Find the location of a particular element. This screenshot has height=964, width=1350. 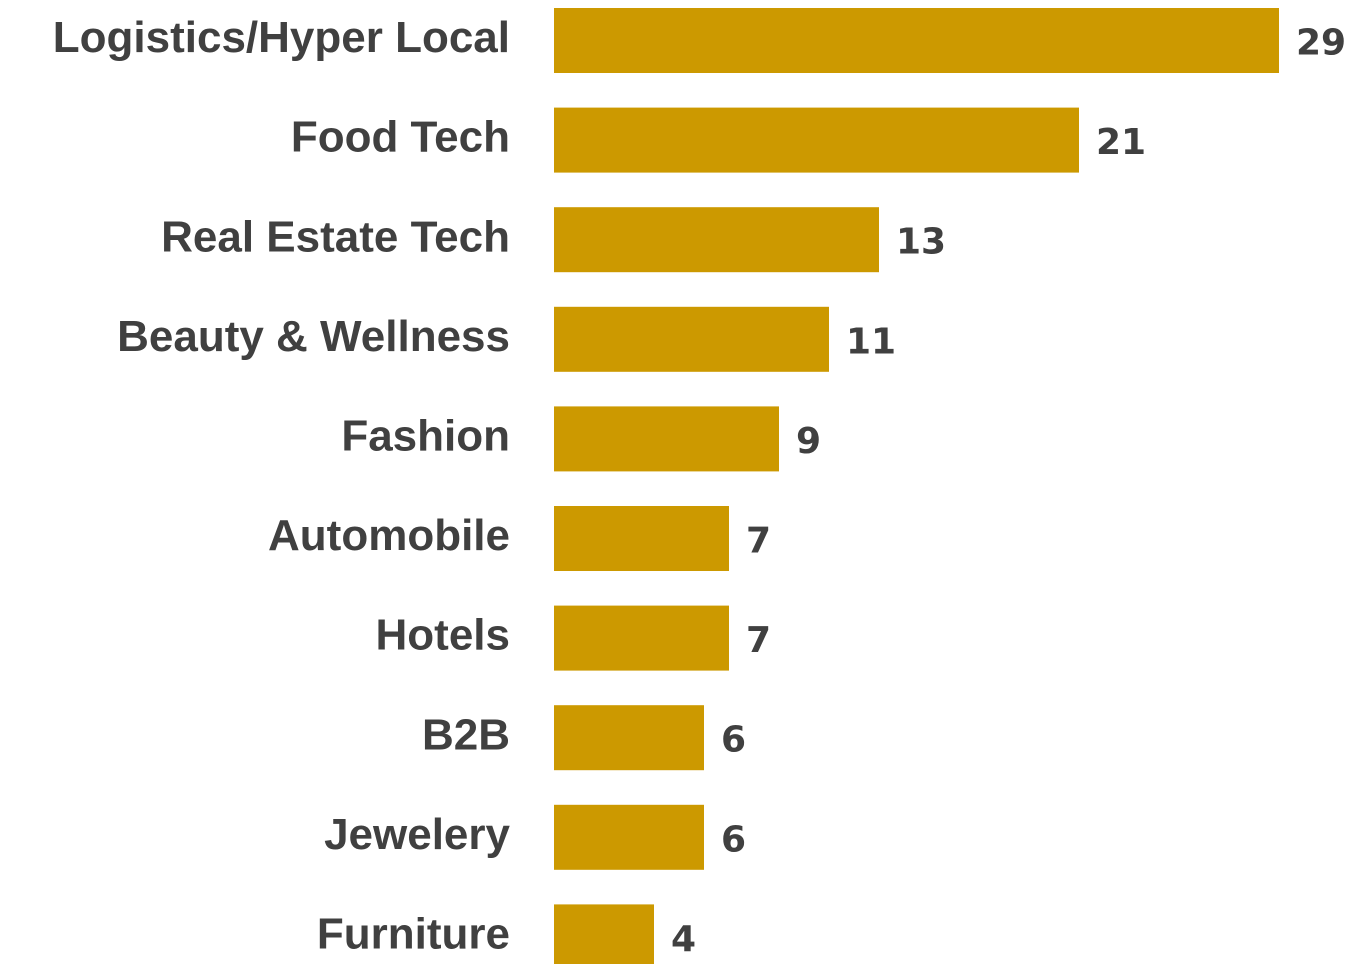

category-label: Food Tech is located at coordinates (400, 137).